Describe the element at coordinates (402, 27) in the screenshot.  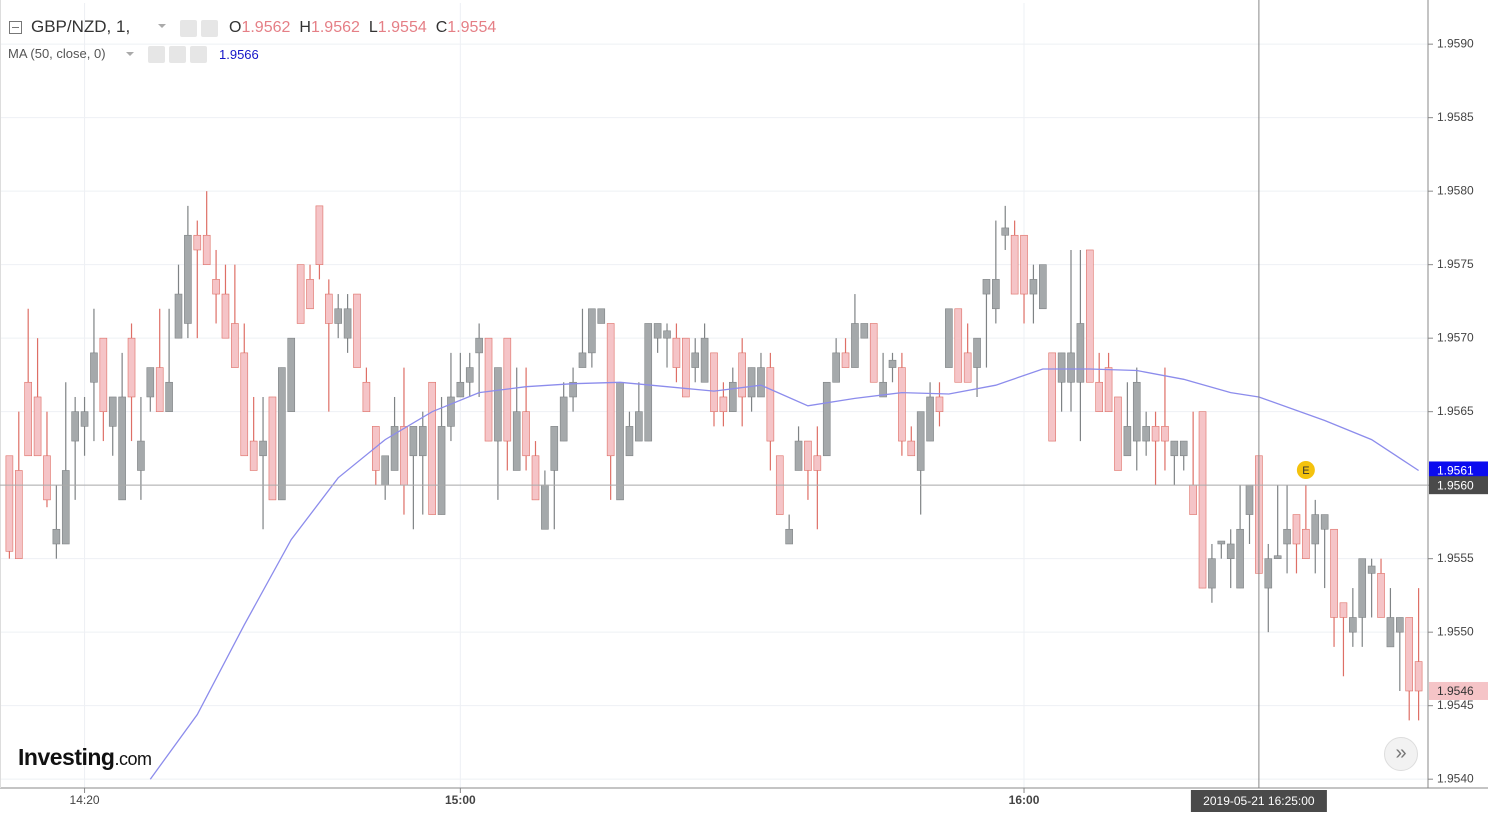
I see `ohlc-value: 1.9554` at that location.